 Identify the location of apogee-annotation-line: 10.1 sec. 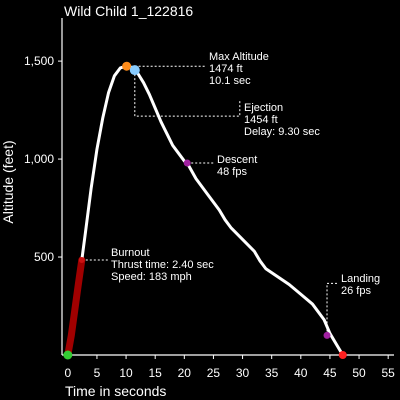
(230, 81).